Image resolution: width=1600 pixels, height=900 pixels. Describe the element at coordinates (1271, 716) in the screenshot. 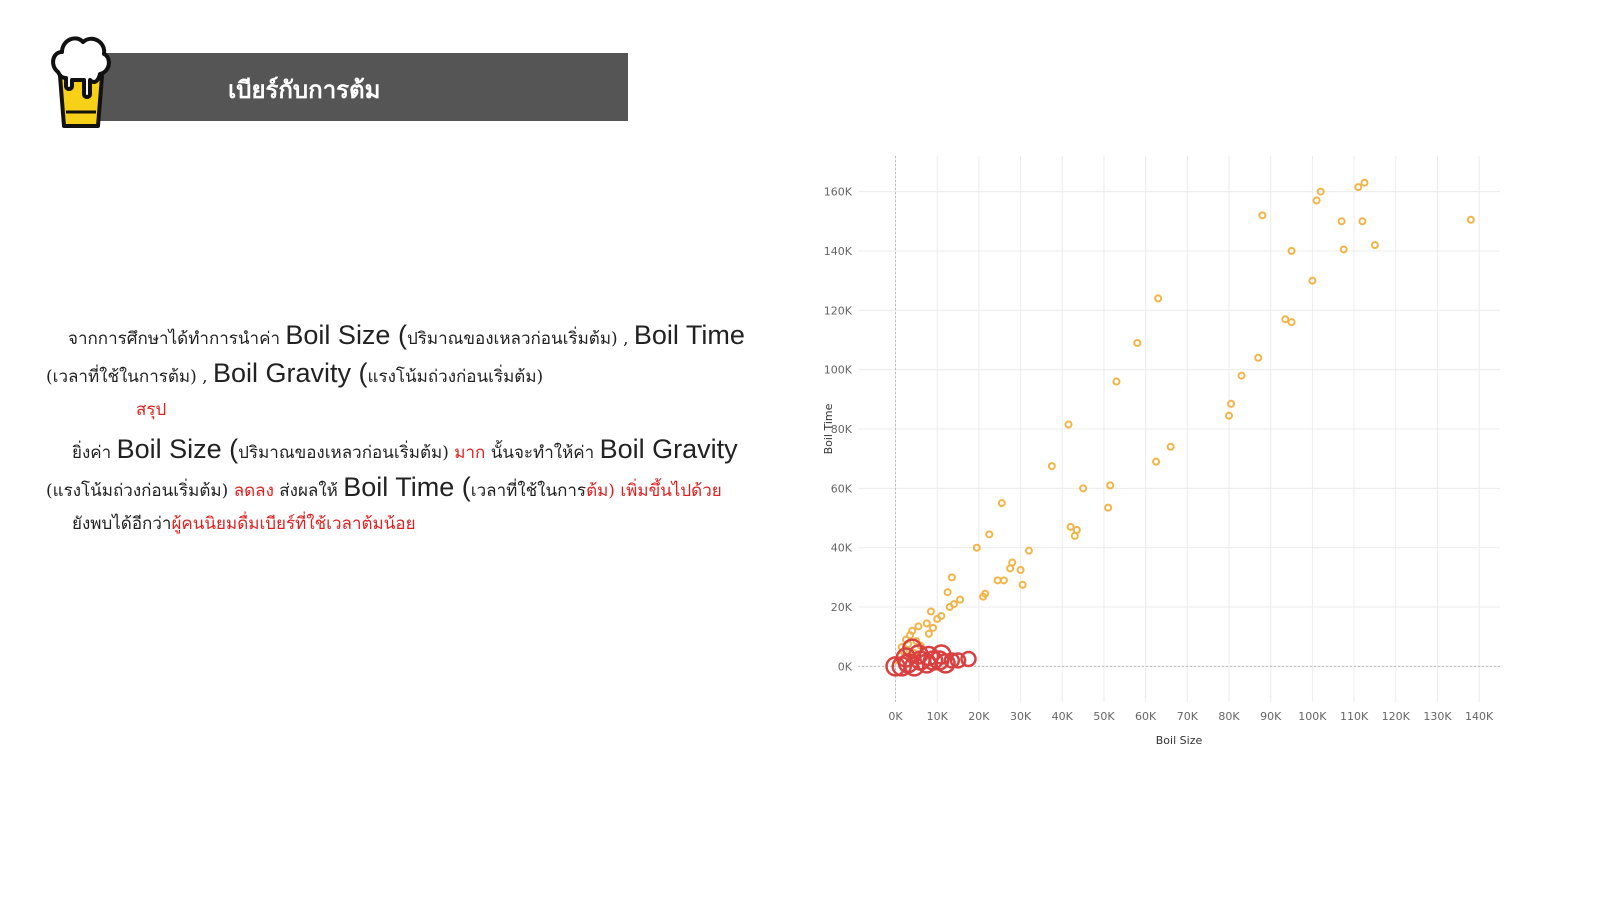

I see `x-tick-label: 90K` at that location.